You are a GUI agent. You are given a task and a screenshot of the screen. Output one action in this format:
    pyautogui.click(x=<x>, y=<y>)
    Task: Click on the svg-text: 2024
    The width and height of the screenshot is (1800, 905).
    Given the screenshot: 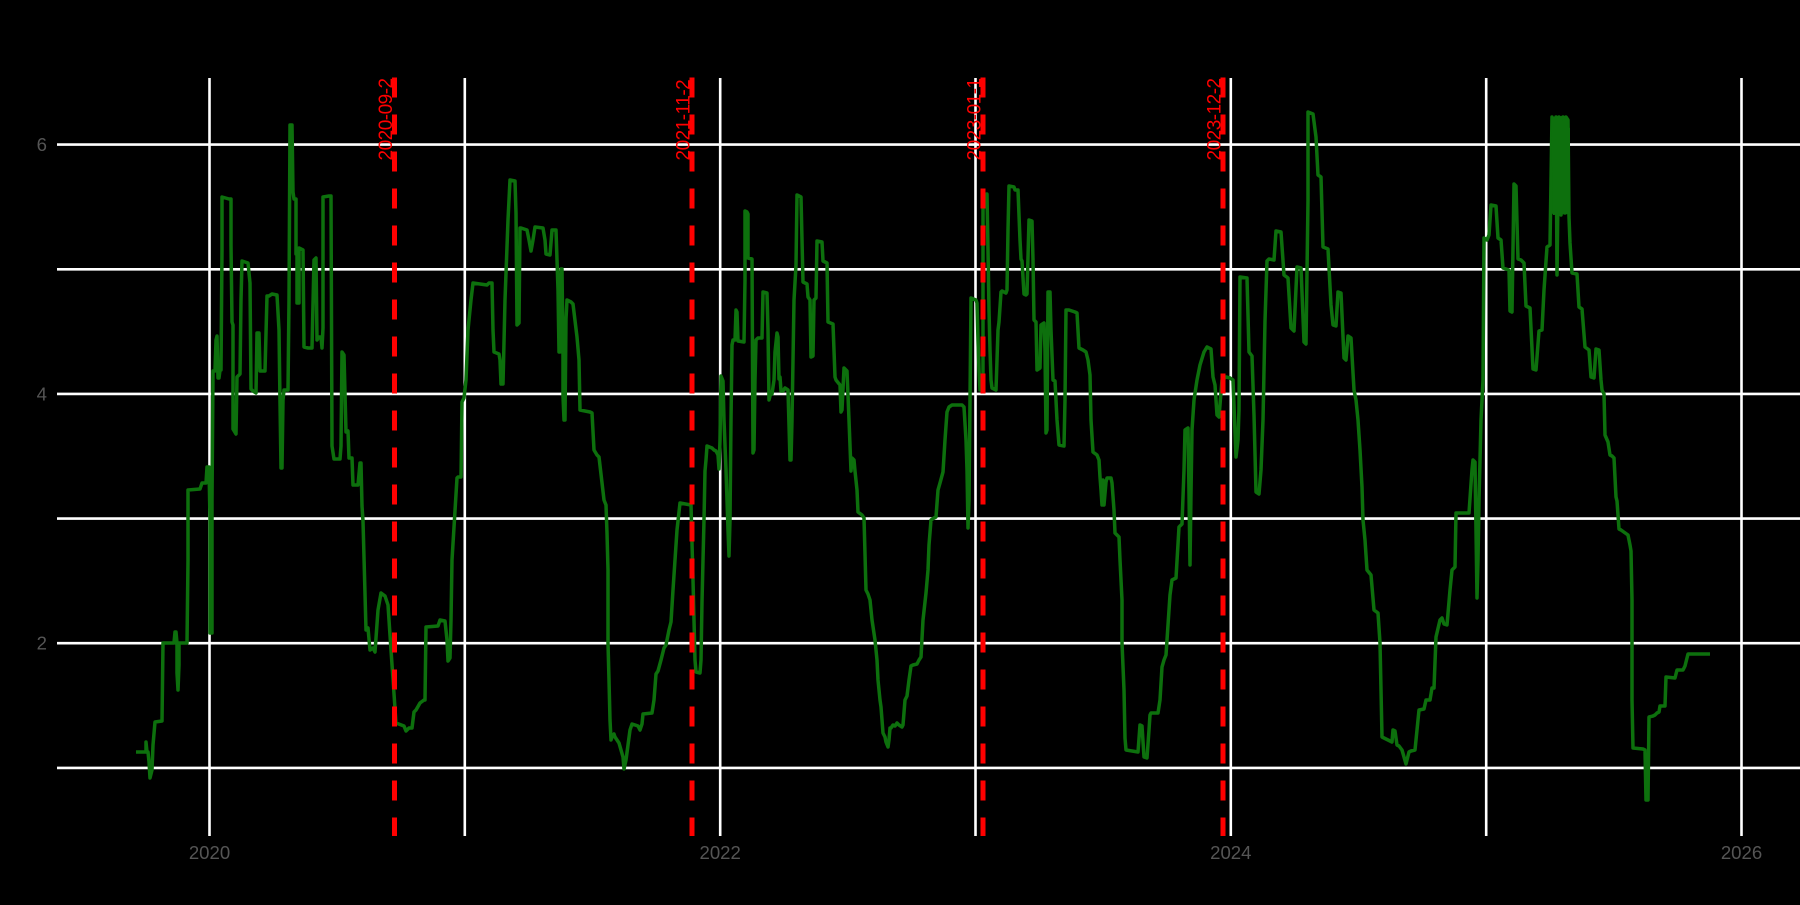 What is the action you would take?
    pyautogui.click(x=1230, y=852)
    